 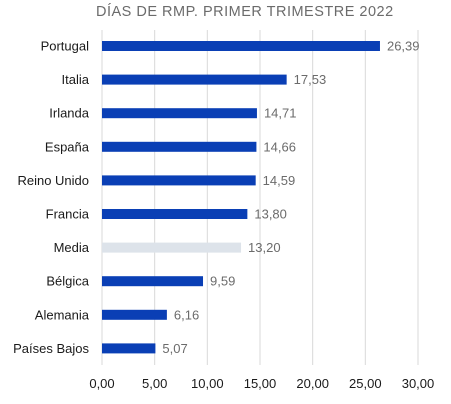 What do you see at coordinates (279, 180) in the screenshot?
I see `value-label: 14,59` at bounding box center [279, 180].